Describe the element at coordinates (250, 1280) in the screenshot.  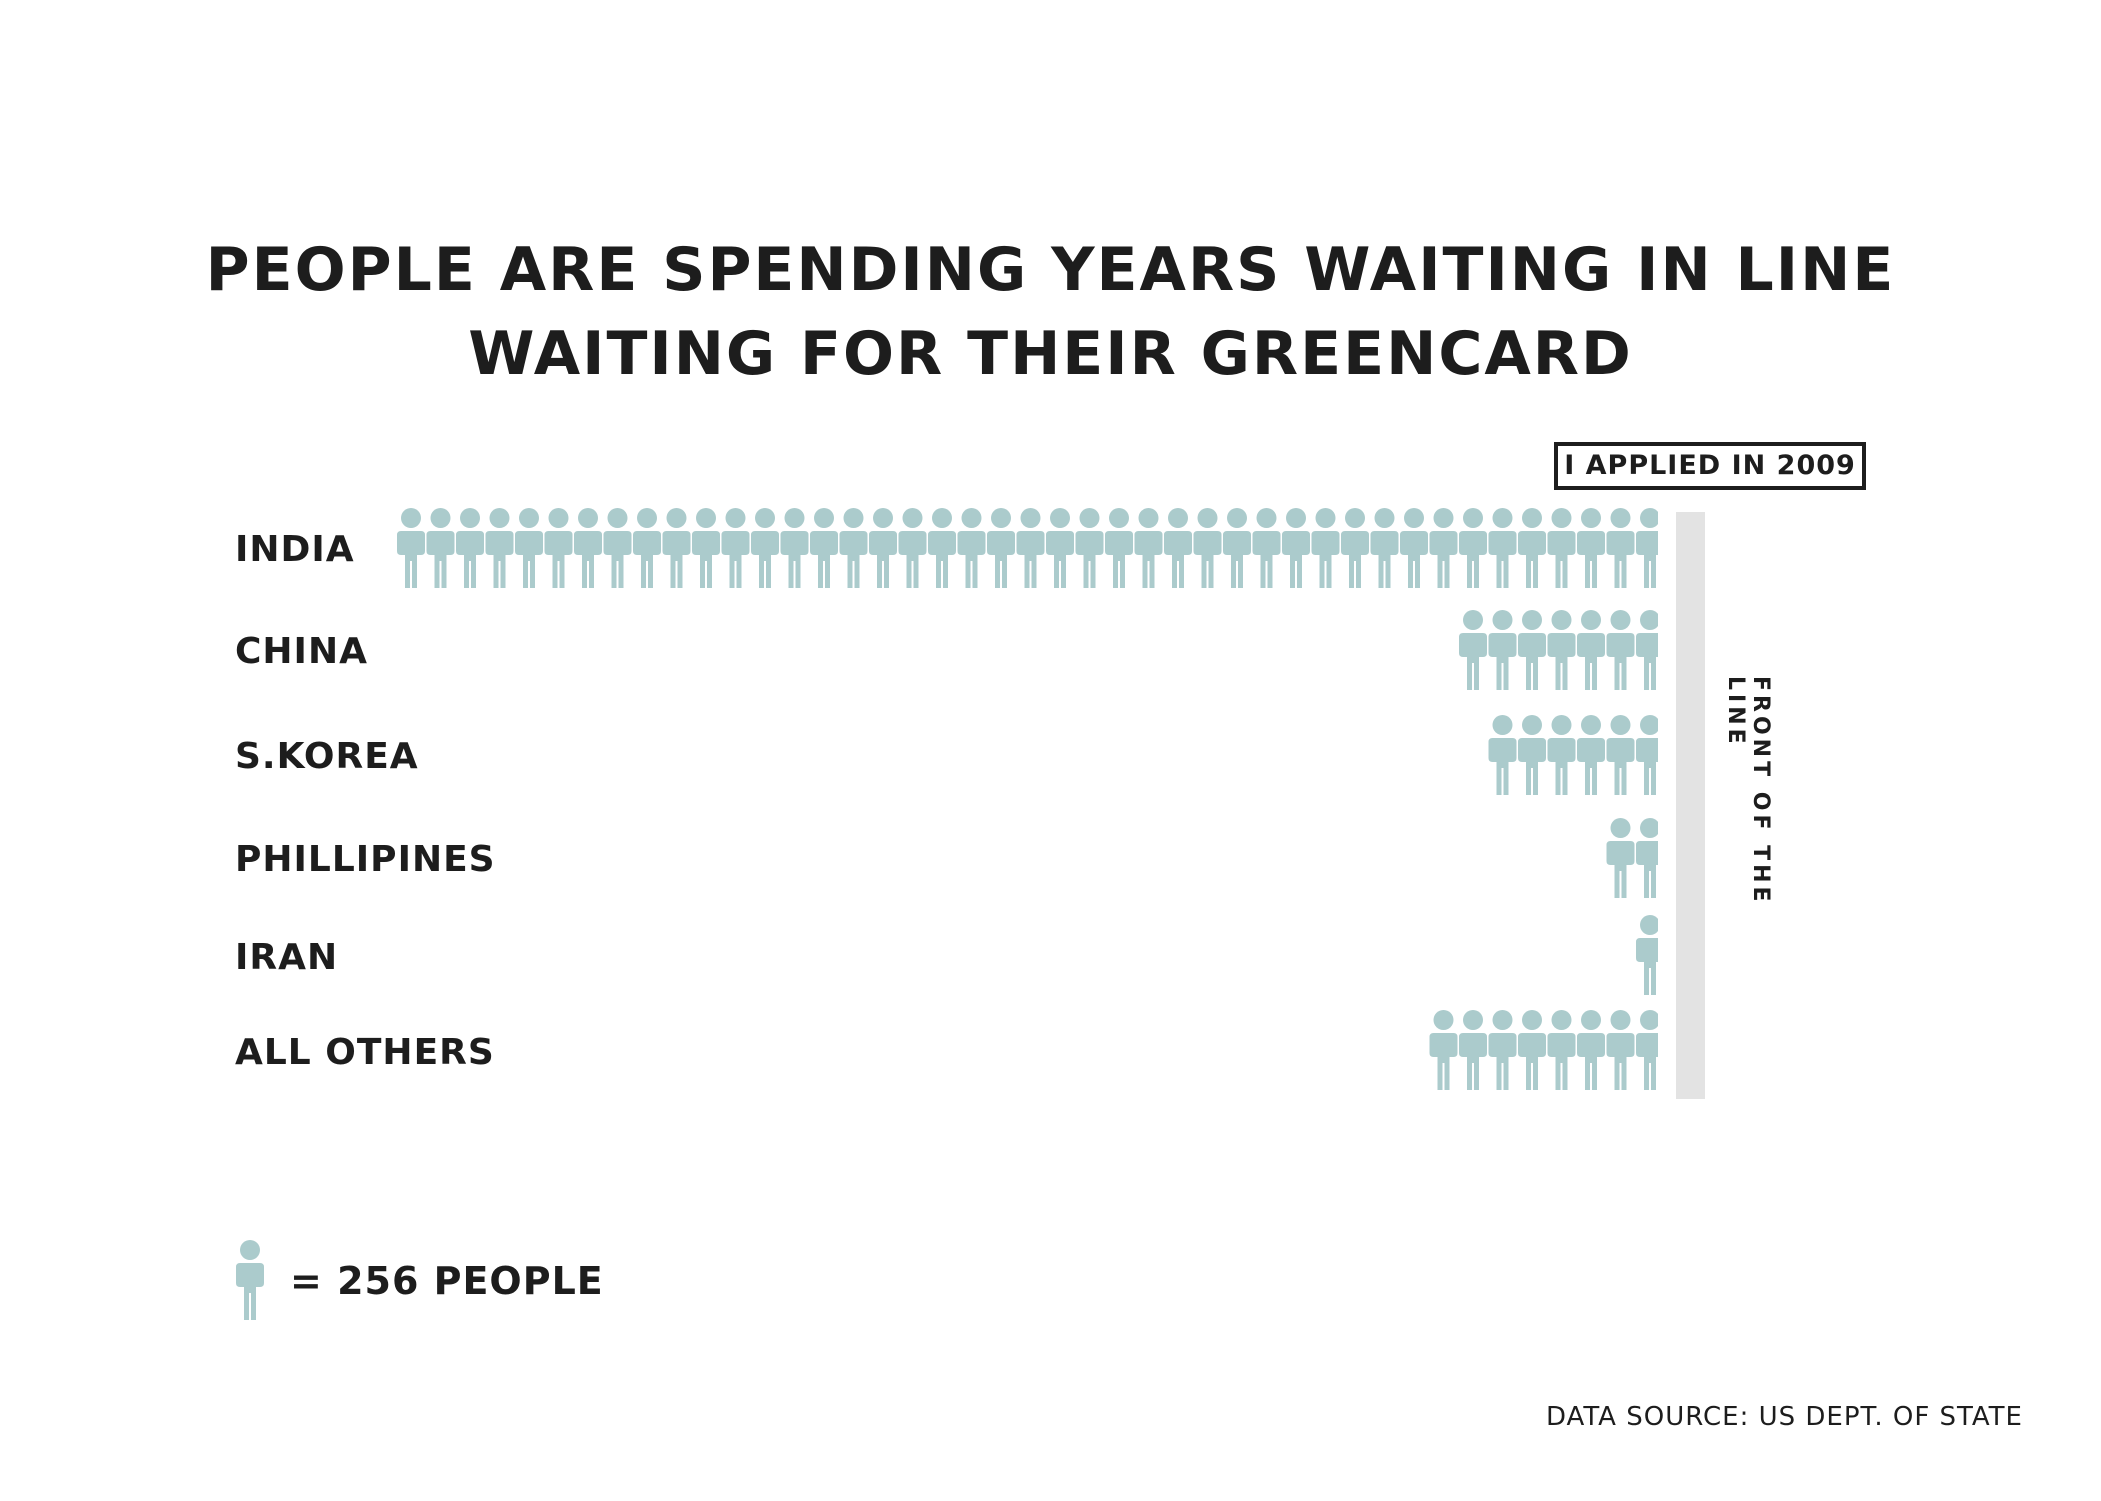
I see `legend-person-icon` at that location.